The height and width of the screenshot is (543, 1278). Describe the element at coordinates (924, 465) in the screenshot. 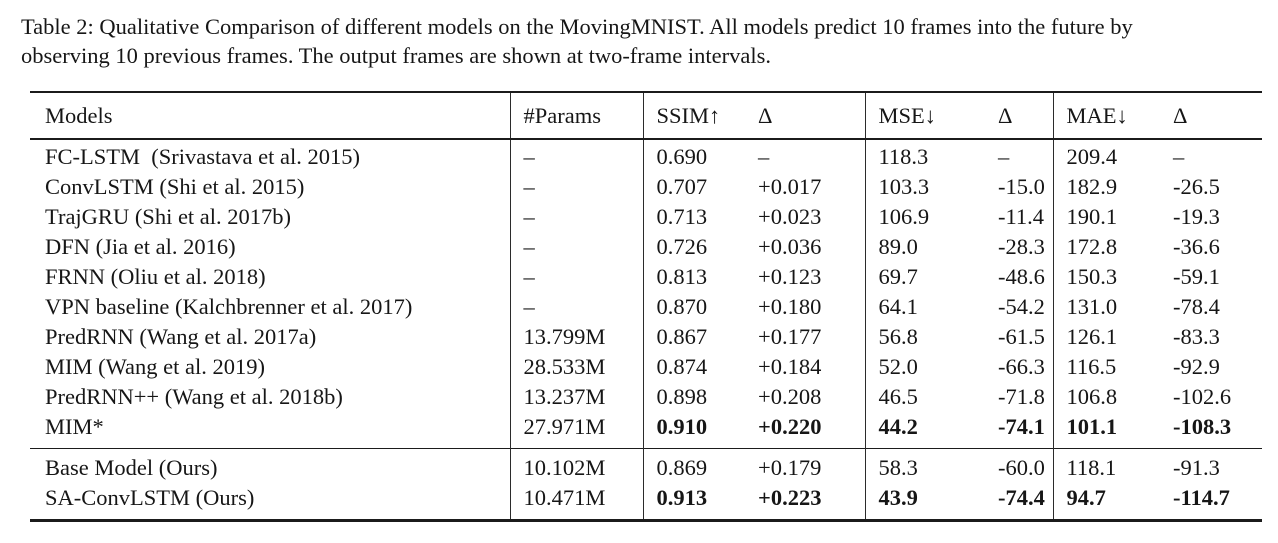

I see `mse-cell: 58.3` at that location.